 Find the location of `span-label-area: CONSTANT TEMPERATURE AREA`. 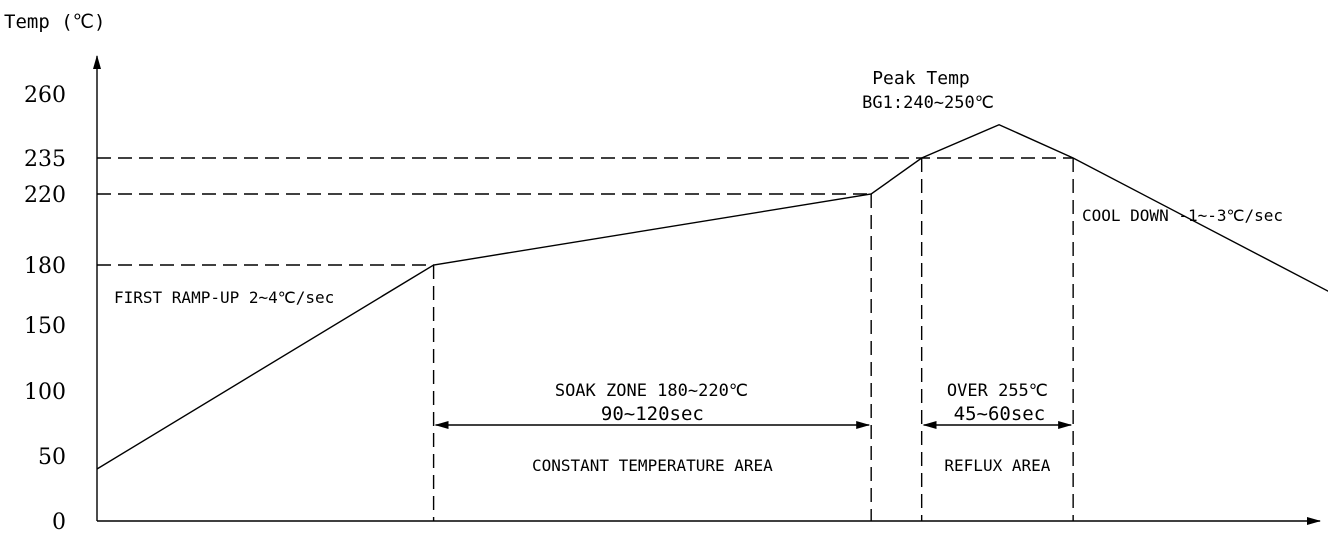

span-label-area: CONSTANT TEMPERATURE AREA is located at coordinates (652, 465).